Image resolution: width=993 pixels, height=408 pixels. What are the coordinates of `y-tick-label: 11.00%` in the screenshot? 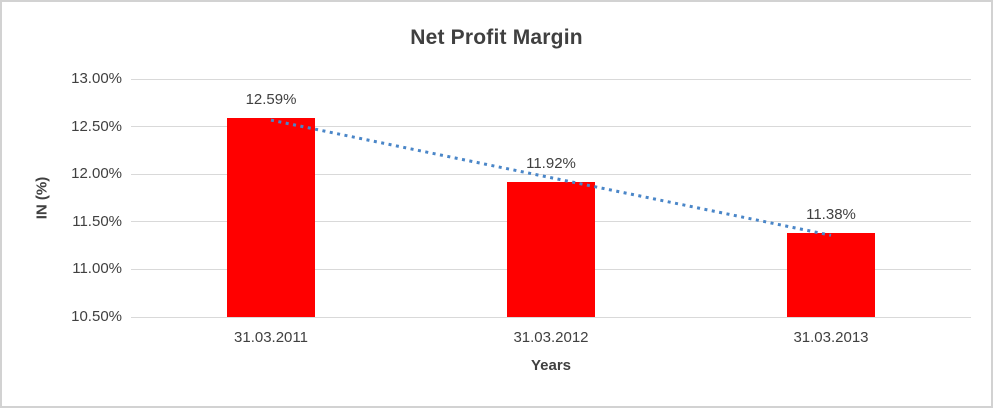 It's located at (97, 269).